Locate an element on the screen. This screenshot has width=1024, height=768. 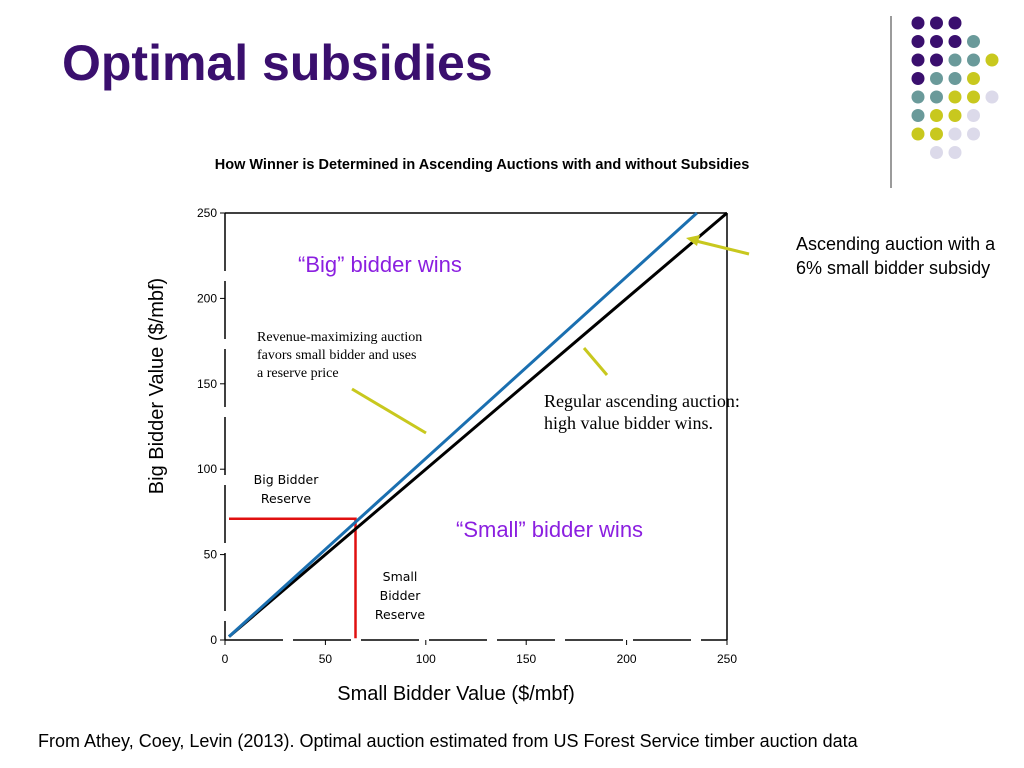
x-tick-label: 100 is located at coordinates (426, 659).